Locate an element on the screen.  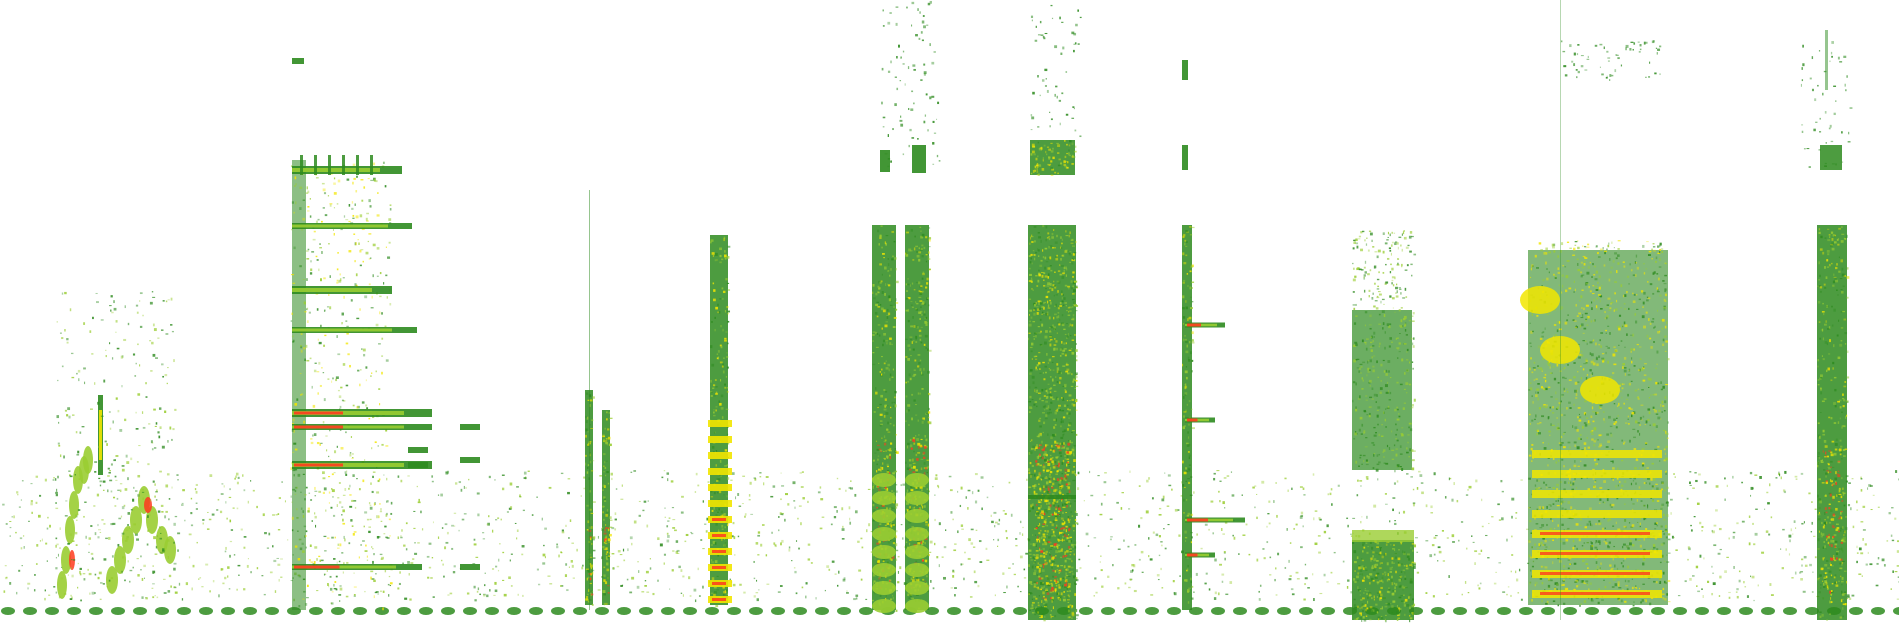
baseline-band is located at coordinates (950, 611).